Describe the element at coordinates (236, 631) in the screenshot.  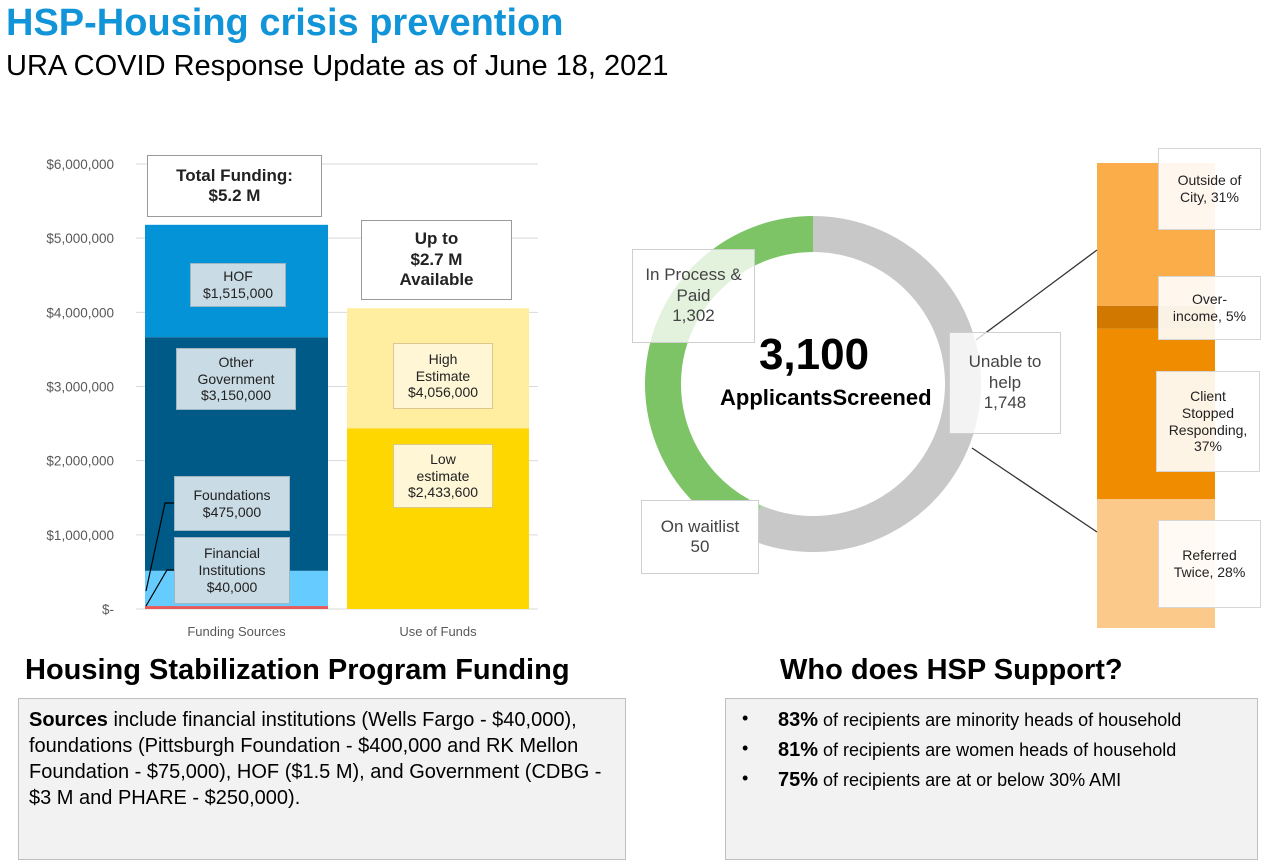
I see `category-label: Funding Sources` at that location.